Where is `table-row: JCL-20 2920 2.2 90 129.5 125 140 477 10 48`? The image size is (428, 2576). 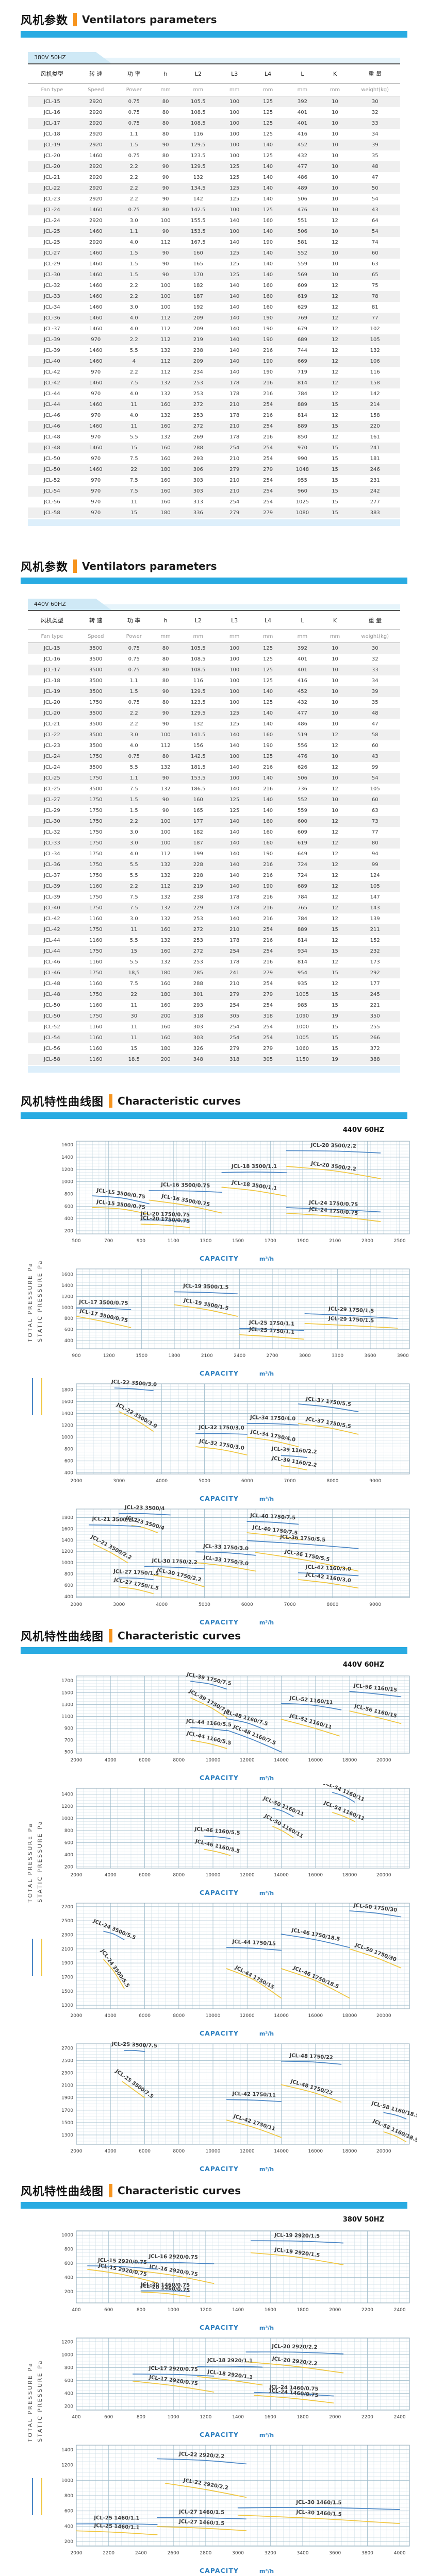
table-row: JCL-20 2920 2.2 90 129.5 125 140 477 10 48 is located at coordinates (214, 167).